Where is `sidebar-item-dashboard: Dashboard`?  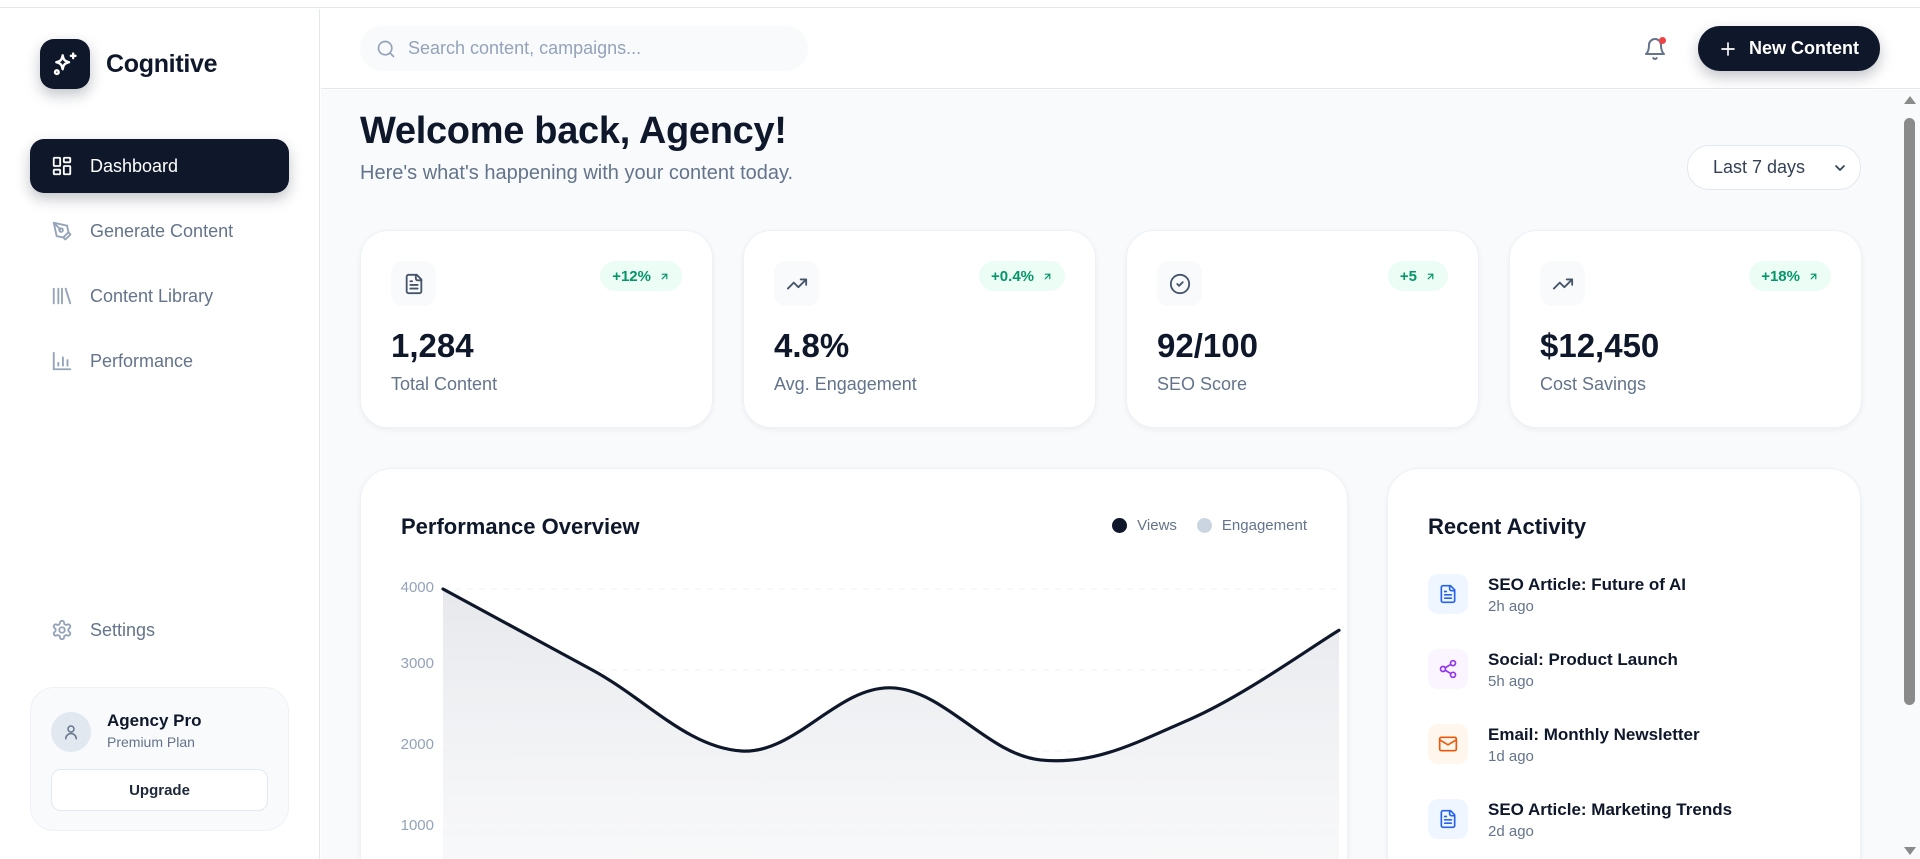 sidebar-item-dashboard: Dashboard is located at coordinates (159, 166).